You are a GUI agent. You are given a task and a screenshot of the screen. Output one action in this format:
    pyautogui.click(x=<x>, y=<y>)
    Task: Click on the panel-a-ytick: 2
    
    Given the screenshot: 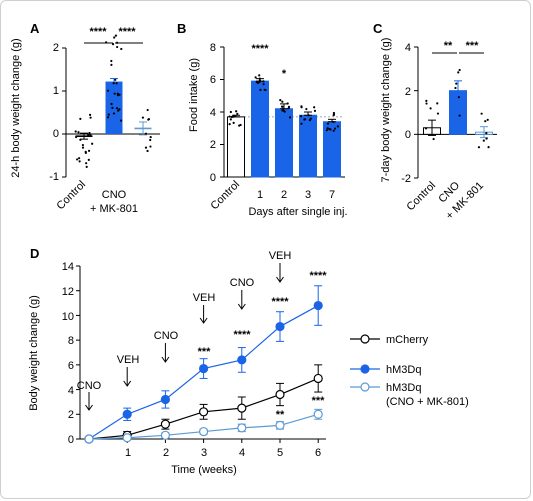 What is the action you would take?
    pyautogui.click(x=56, y=48)
    